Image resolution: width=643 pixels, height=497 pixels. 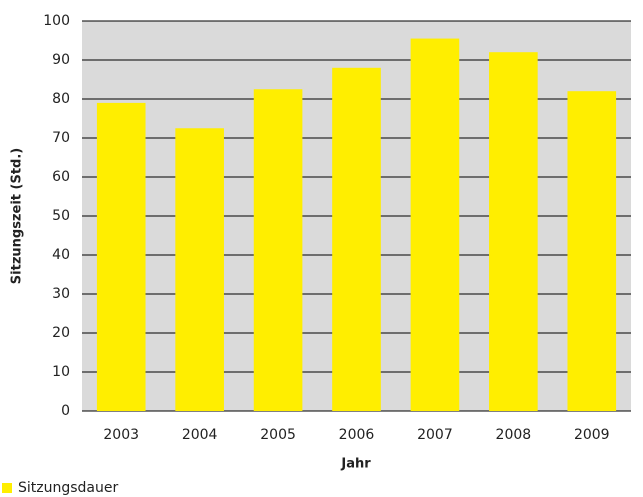 I want to click on y-tick-label: 100, so click(x=56, y=21).